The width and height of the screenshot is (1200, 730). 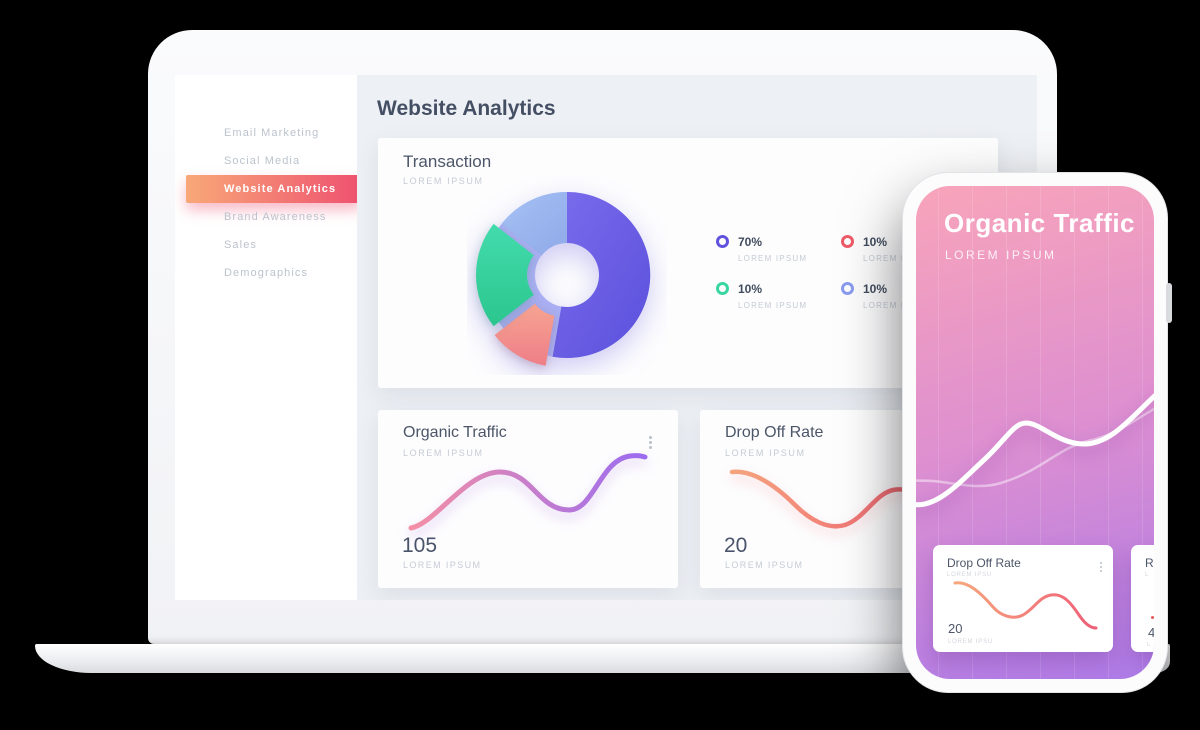 What do you see at coordinates (971, 642) in the screenshot?
I see `phone-dropoff-value-label: LOREM IPSU` at bounding box center [971, 642].